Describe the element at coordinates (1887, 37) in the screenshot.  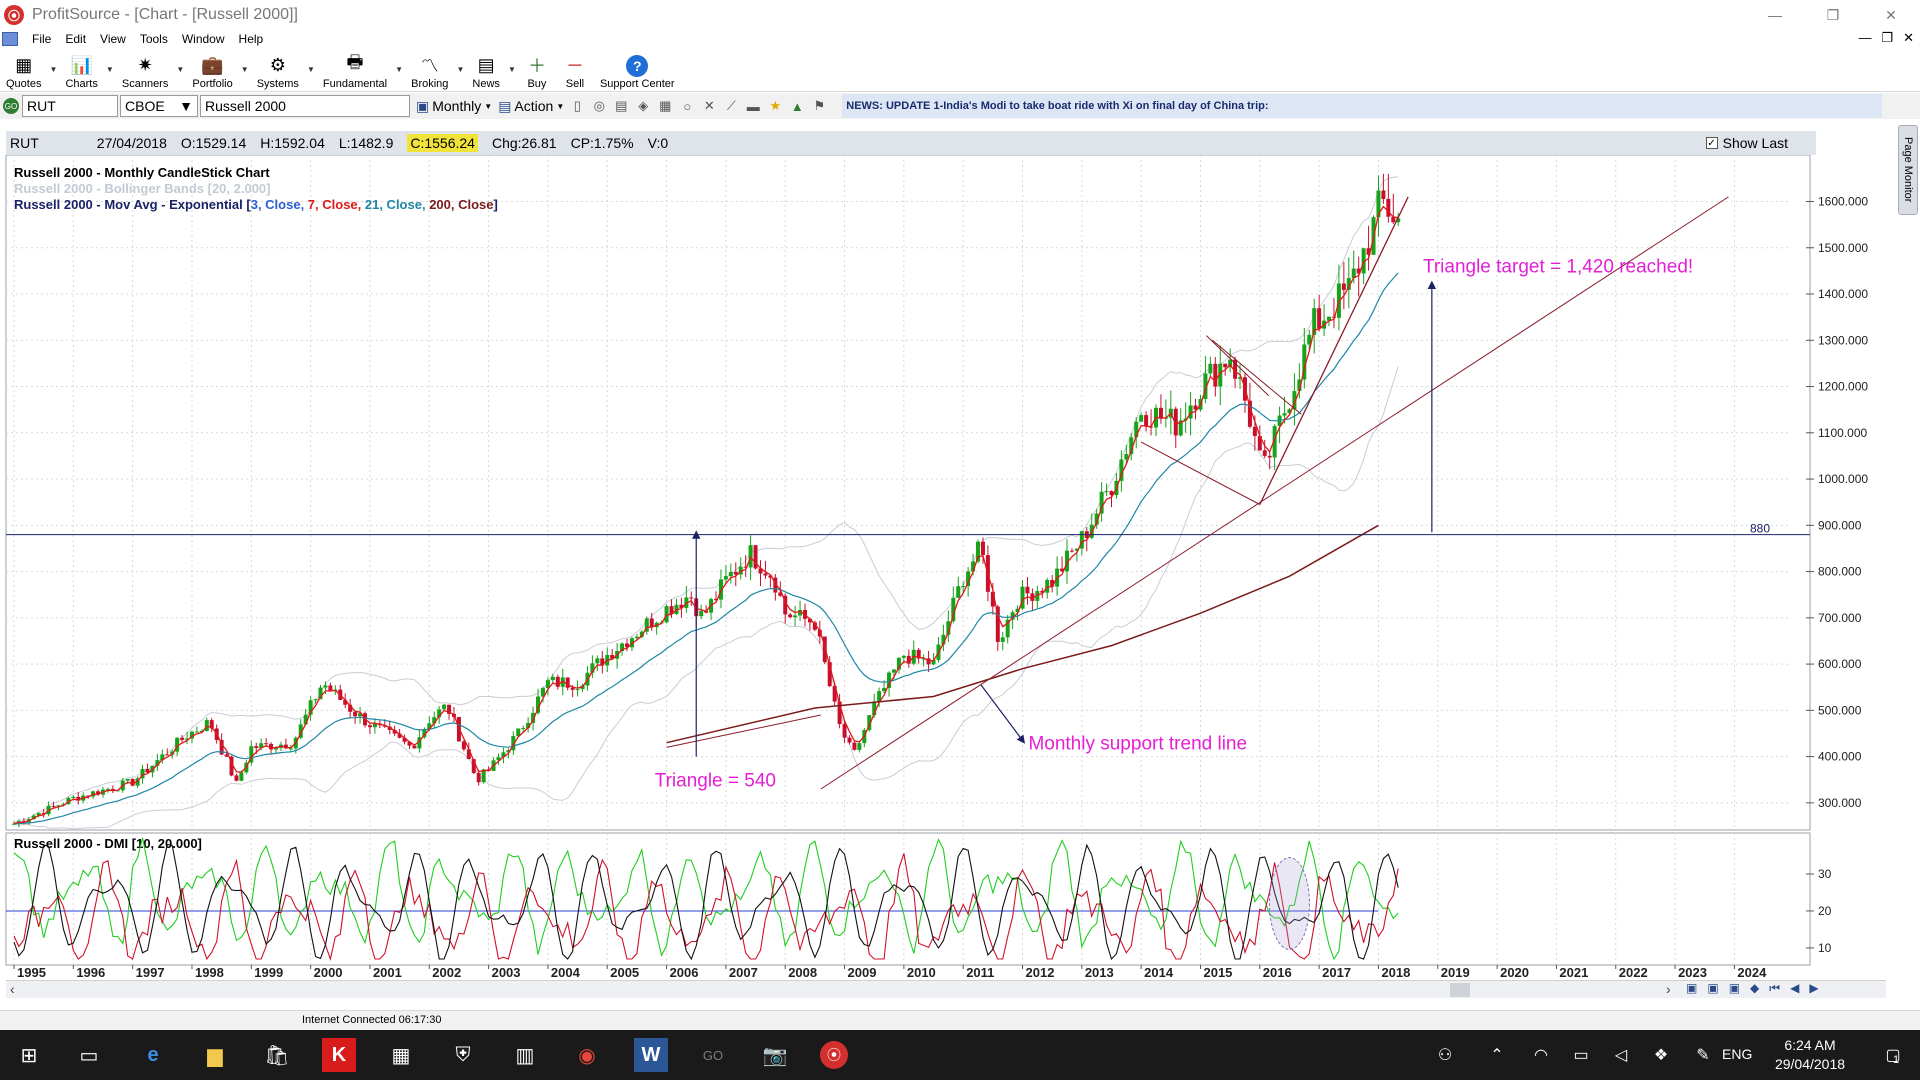
I see `mdi-restore-button: ❐` at that location.